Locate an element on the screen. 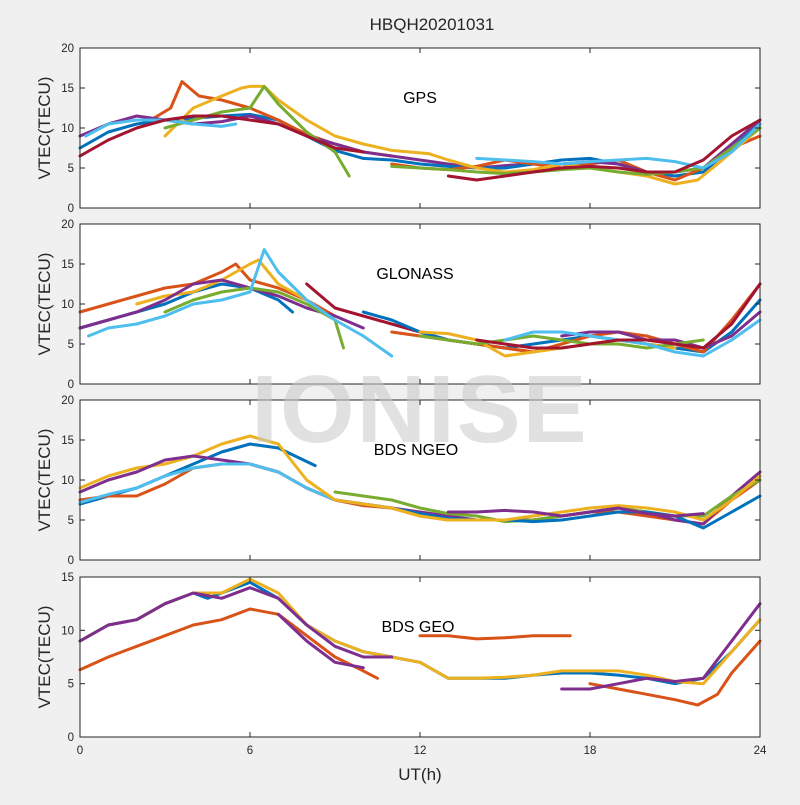  panel-label: BDS NGEO is located at coordinates (416, 450).